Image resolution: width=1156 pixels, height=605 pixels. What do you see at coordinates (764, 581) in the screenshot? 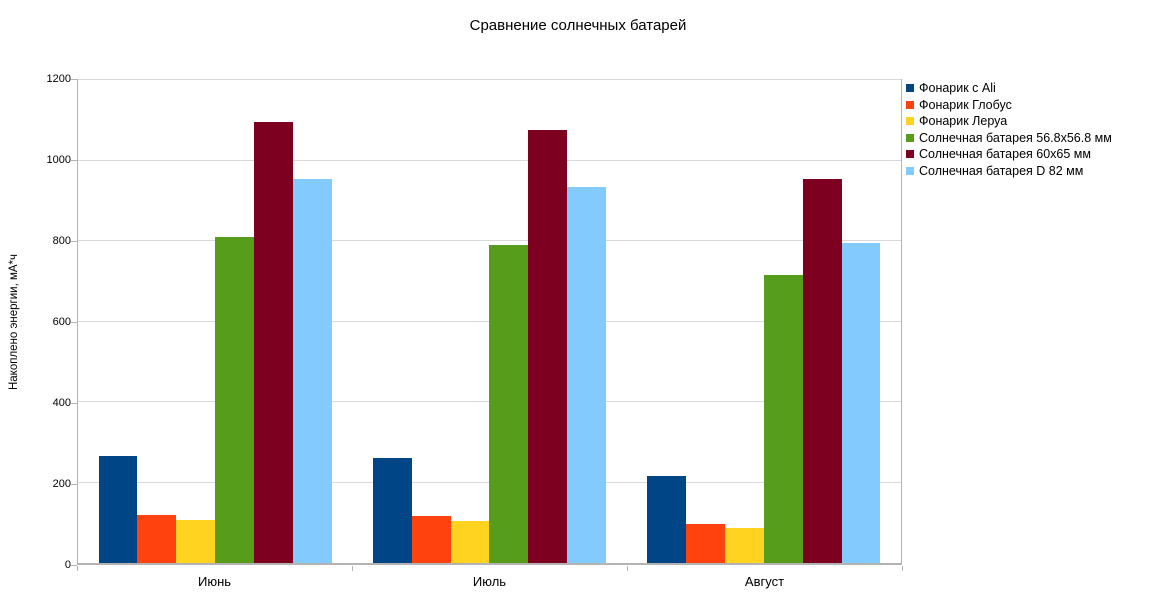
I see `x-category-label-Август: Август` at bounding box center [764, 581].